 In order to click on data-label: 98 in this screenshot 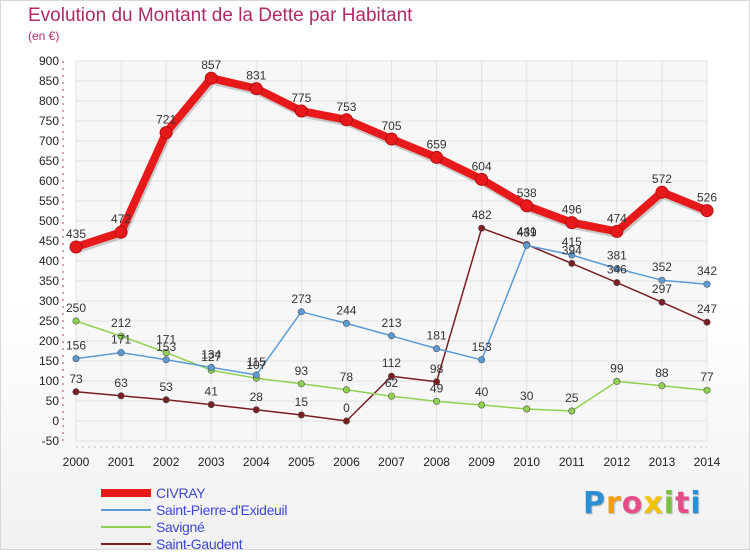, I will do `click(437, 369)`.